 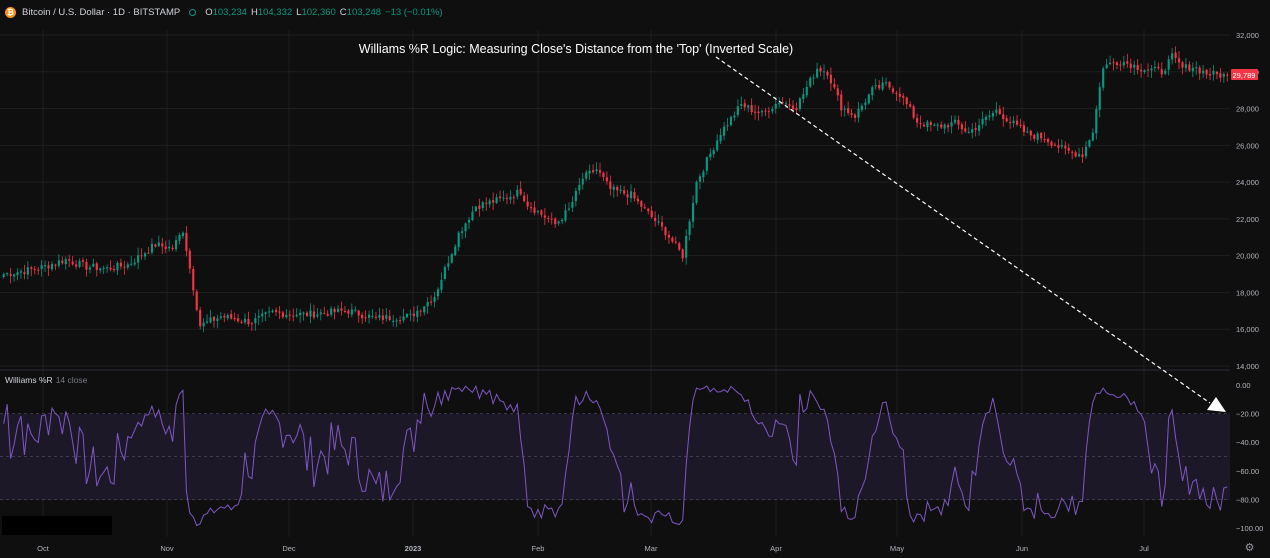 I want to click on indicator-title: Williams %R 14 close, so click(x=46, y=380).